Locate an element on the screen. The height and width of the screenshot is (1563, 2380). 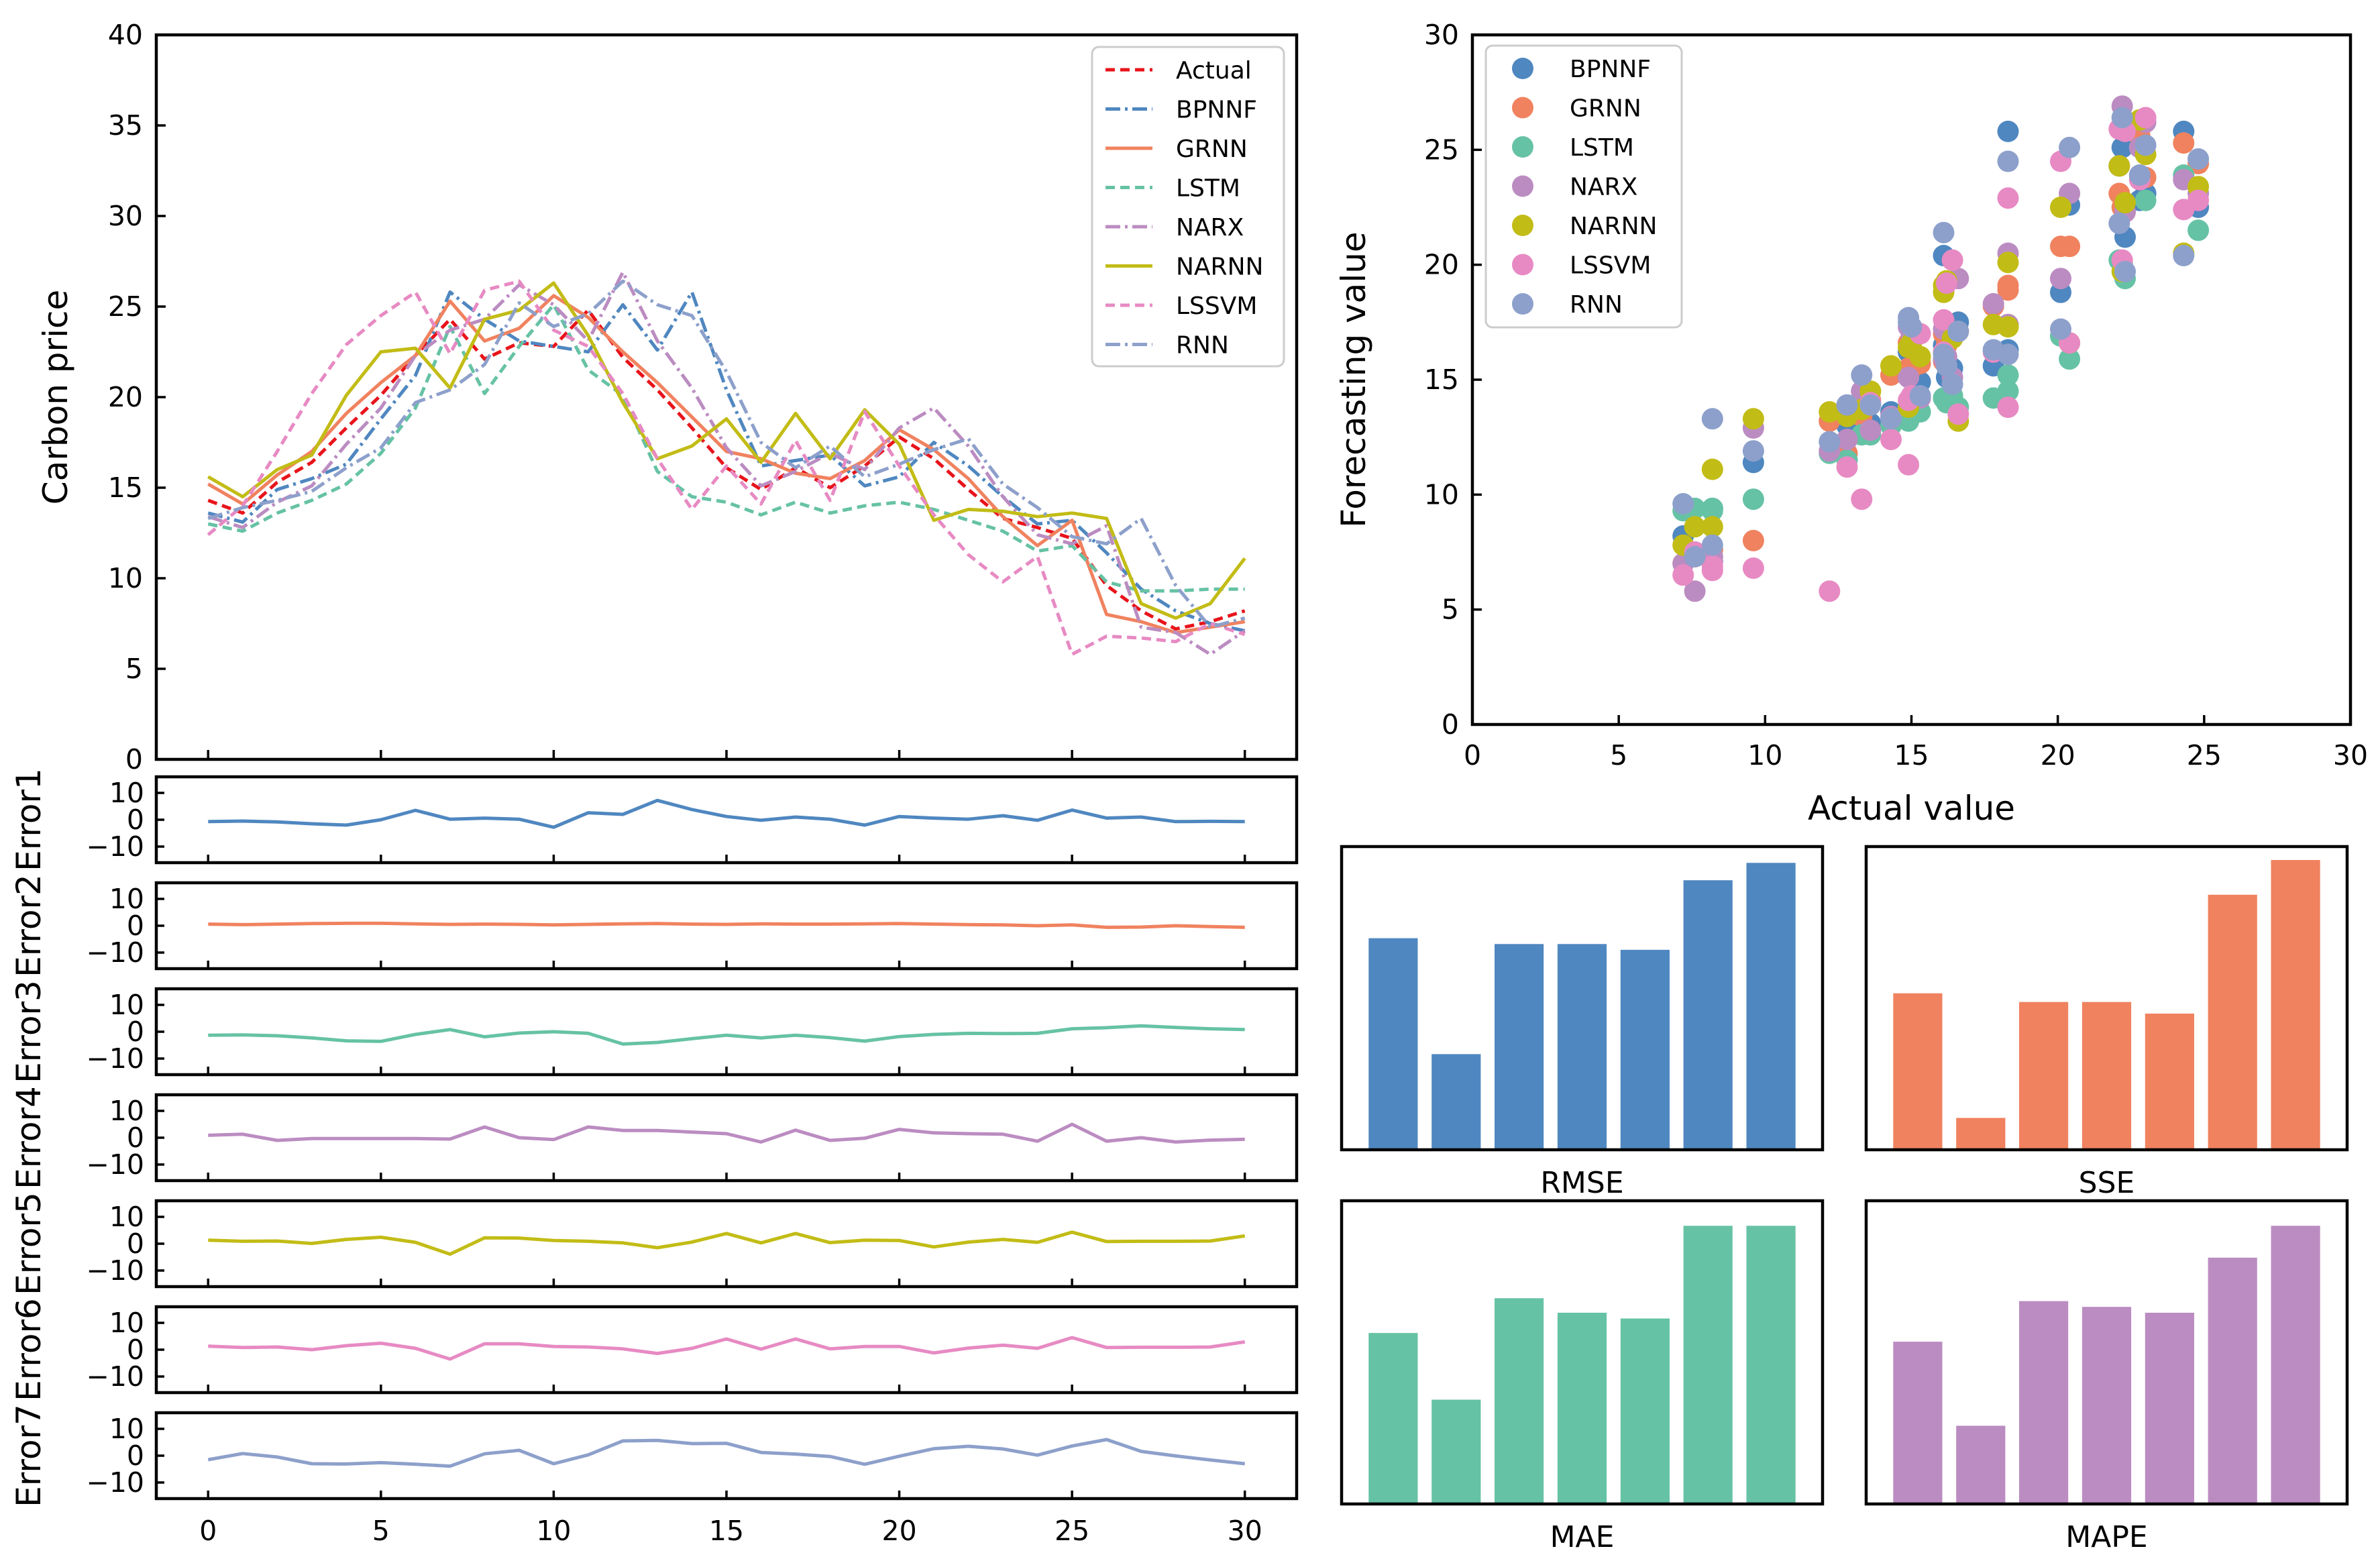
scatter-legend-swatch-narx is located at coordinates (1522, 186).